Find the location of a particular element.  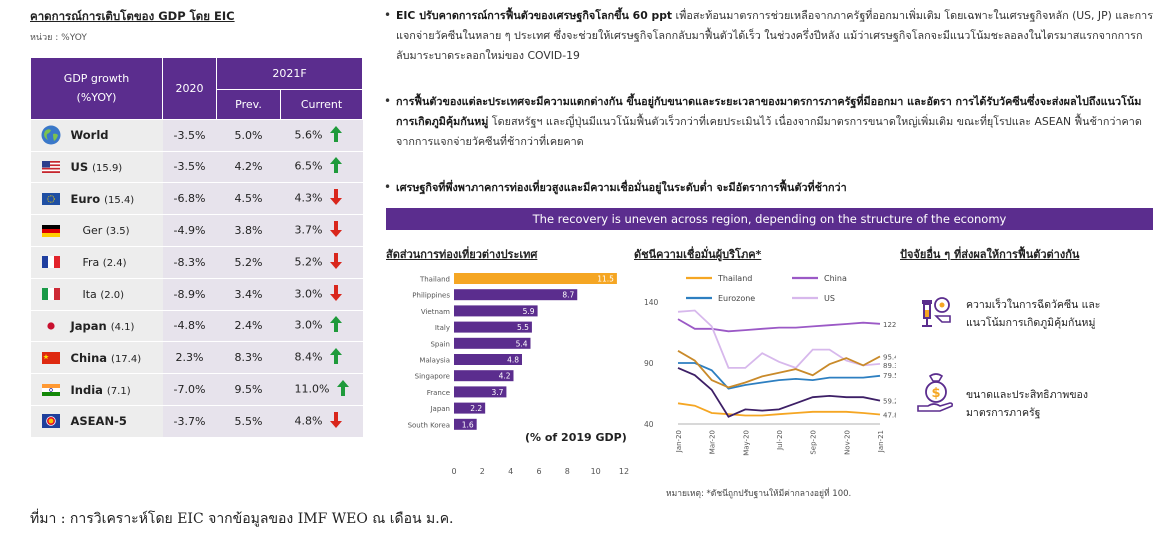

country-cell: Japan (4.1) is located at coordinates (96, 326).